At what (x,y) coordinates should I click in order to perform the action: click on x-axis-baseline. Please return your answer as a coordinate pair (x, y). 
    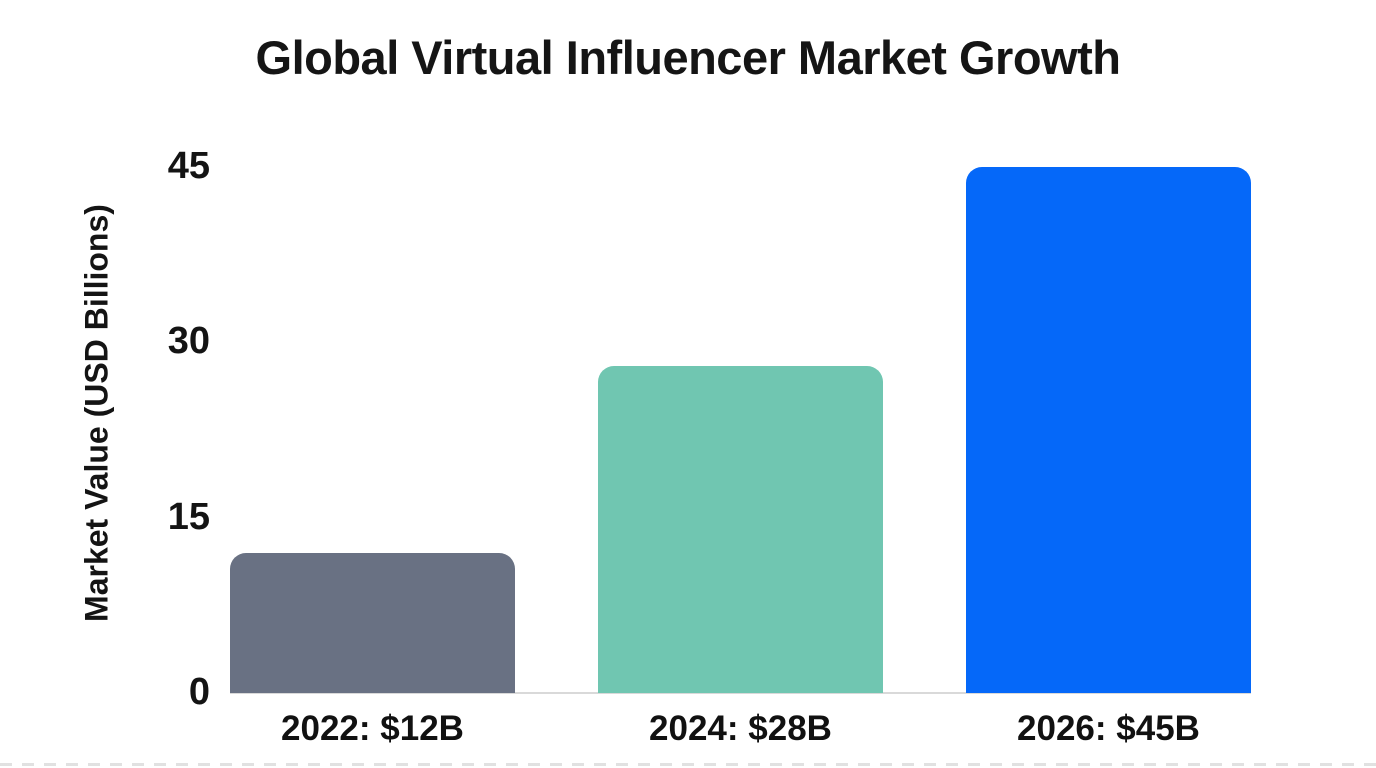
    Looking at the image, I should click on (740, 693).